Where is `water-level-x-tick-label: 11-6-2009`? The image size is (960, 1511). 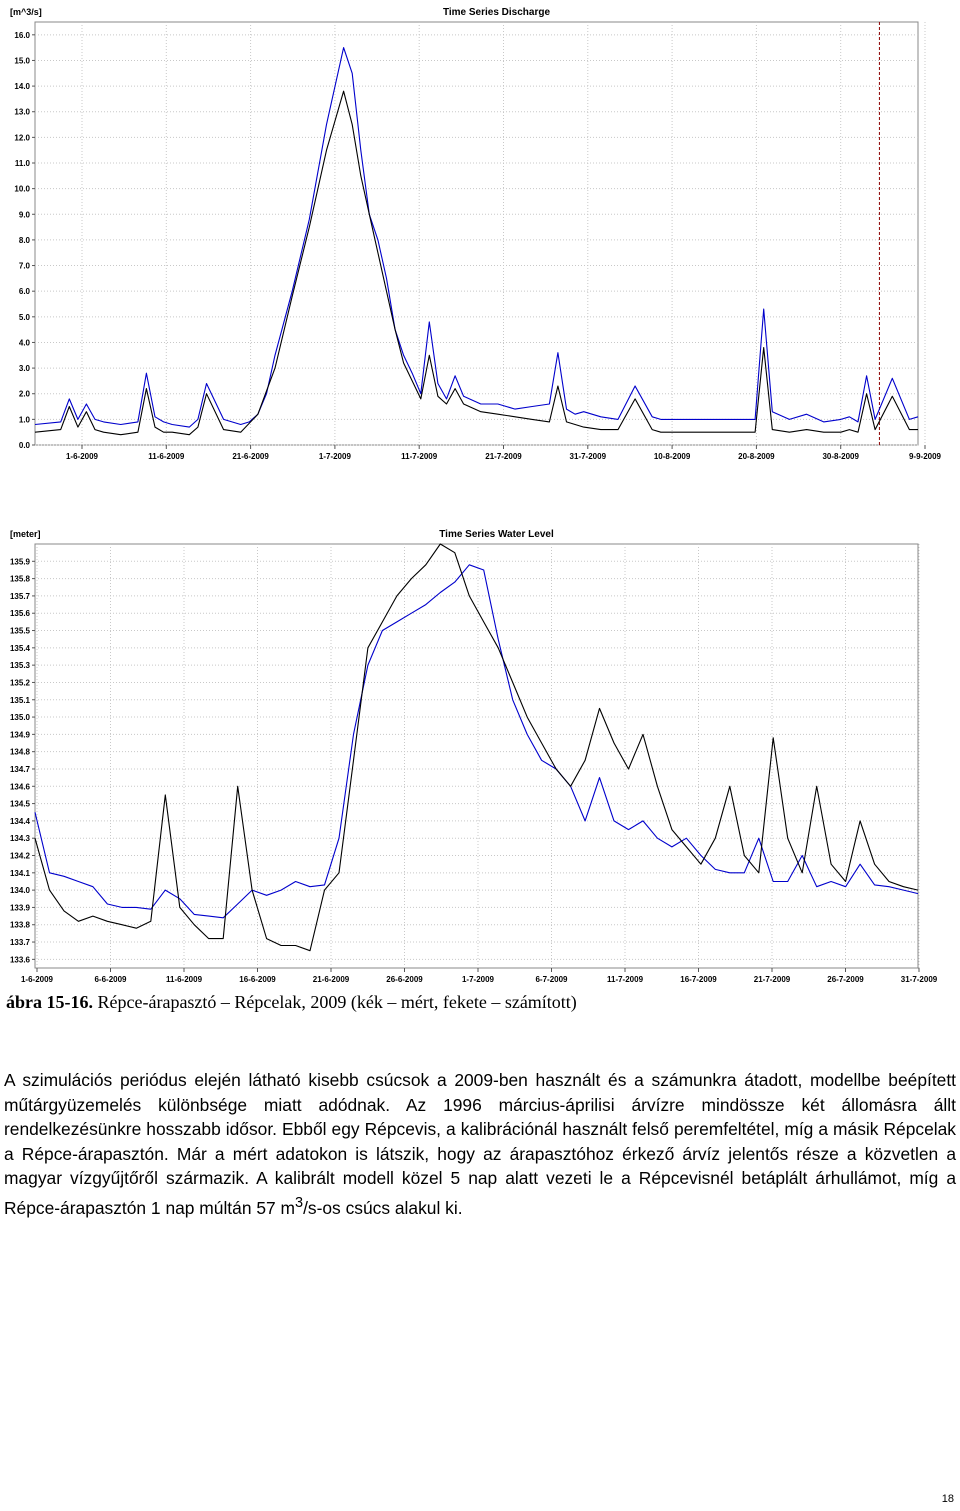
water-level-x-tick-label: 11-6-2009 is located at coordinates (184, 979).